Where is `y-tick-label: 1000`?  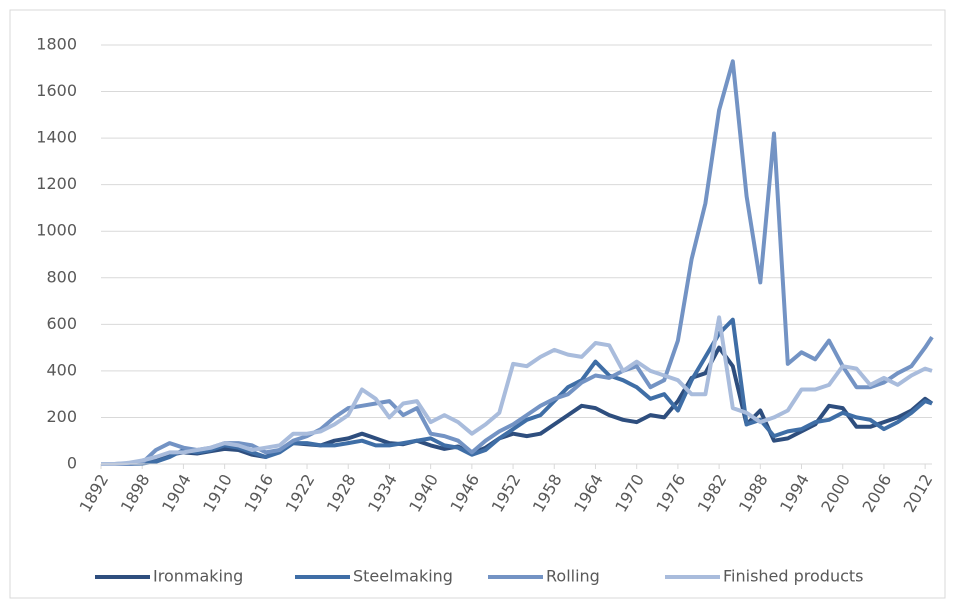 y-tick-label: 1000 is located at coordinates (56, 230).